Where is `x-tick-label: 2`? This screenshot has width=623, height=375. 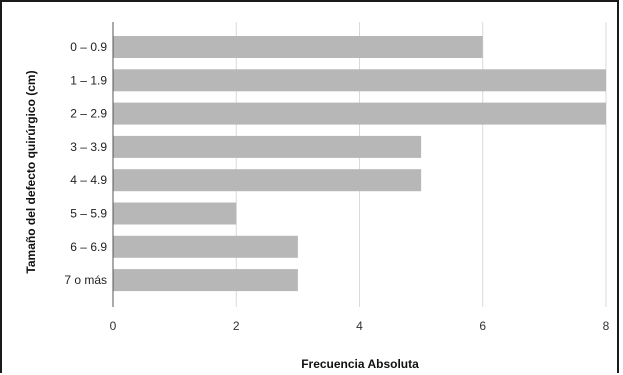
x-tick-label: 2 is located at coordinates (236, 326).